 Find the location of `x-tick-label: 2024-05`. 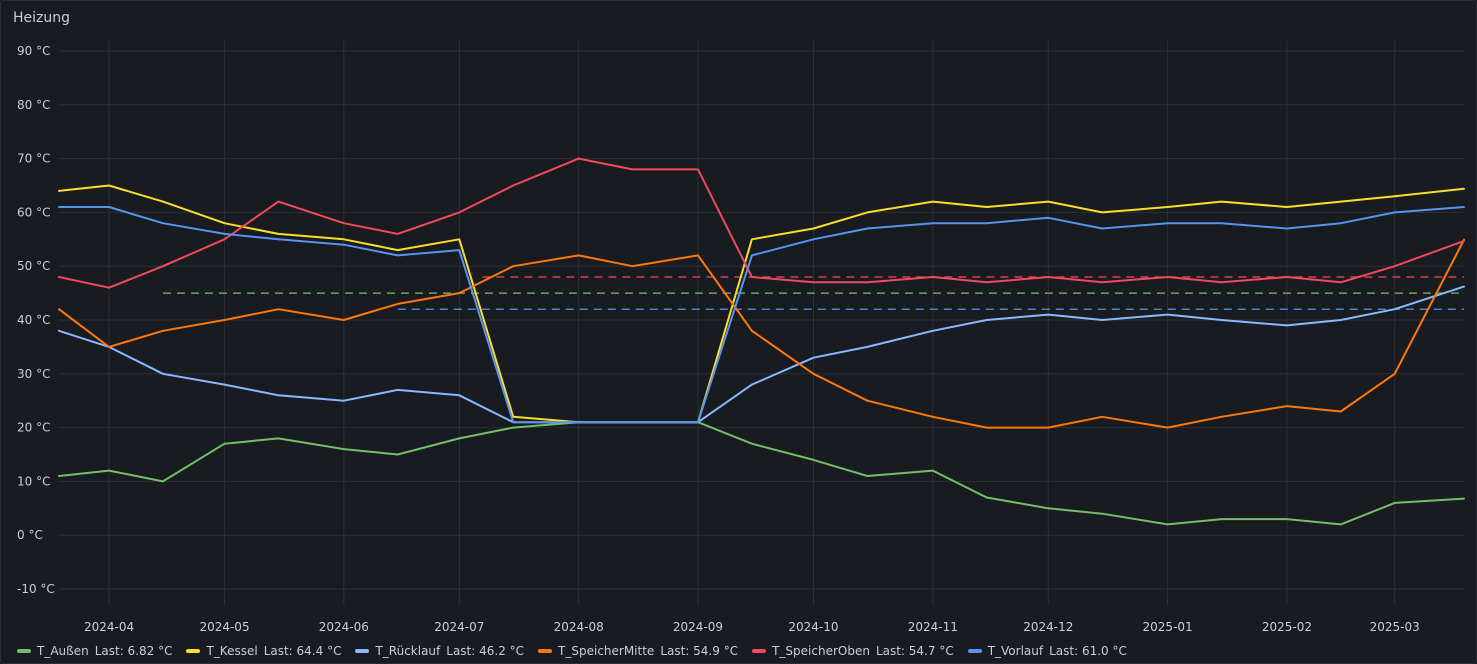

x-tick-label: 2024-05 is located at coordinates (224, 627).